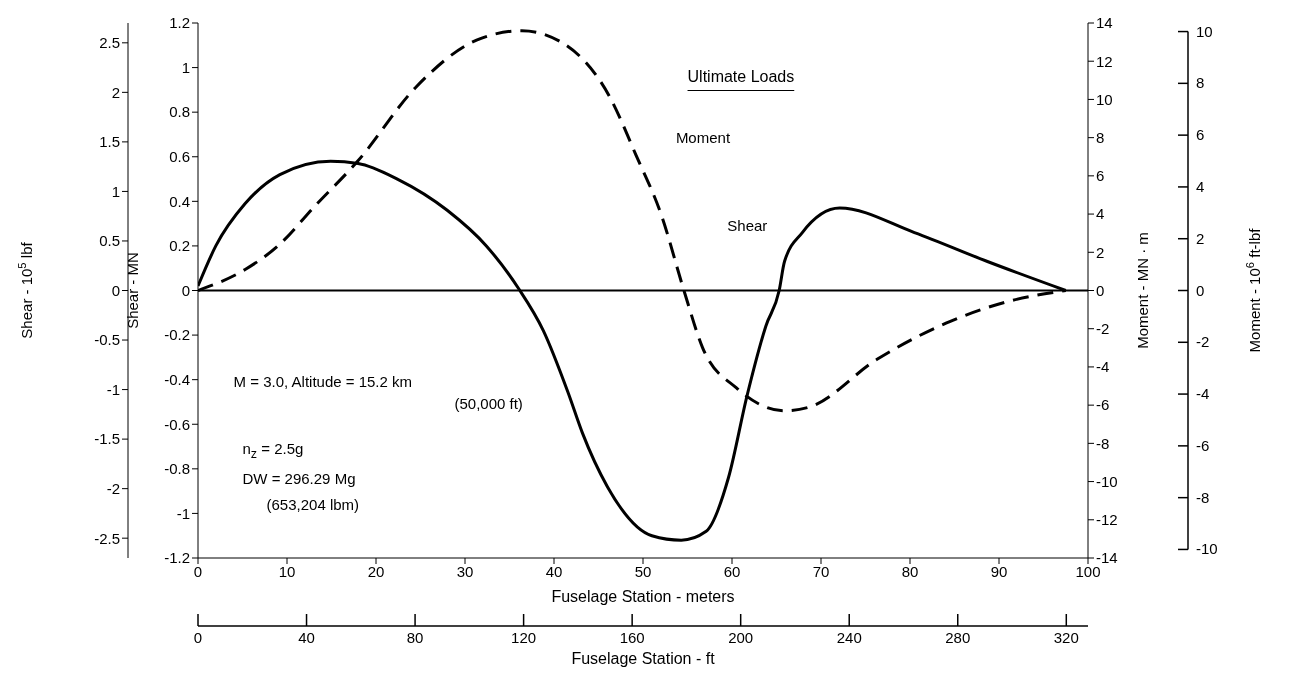 Image resolution: width=1293 pixels, height=696 pixels. What do you see at coordinates (1103, 329) in the screenshot?
I see `y2-tick-label: -2` at bounding box center [1103, 329].